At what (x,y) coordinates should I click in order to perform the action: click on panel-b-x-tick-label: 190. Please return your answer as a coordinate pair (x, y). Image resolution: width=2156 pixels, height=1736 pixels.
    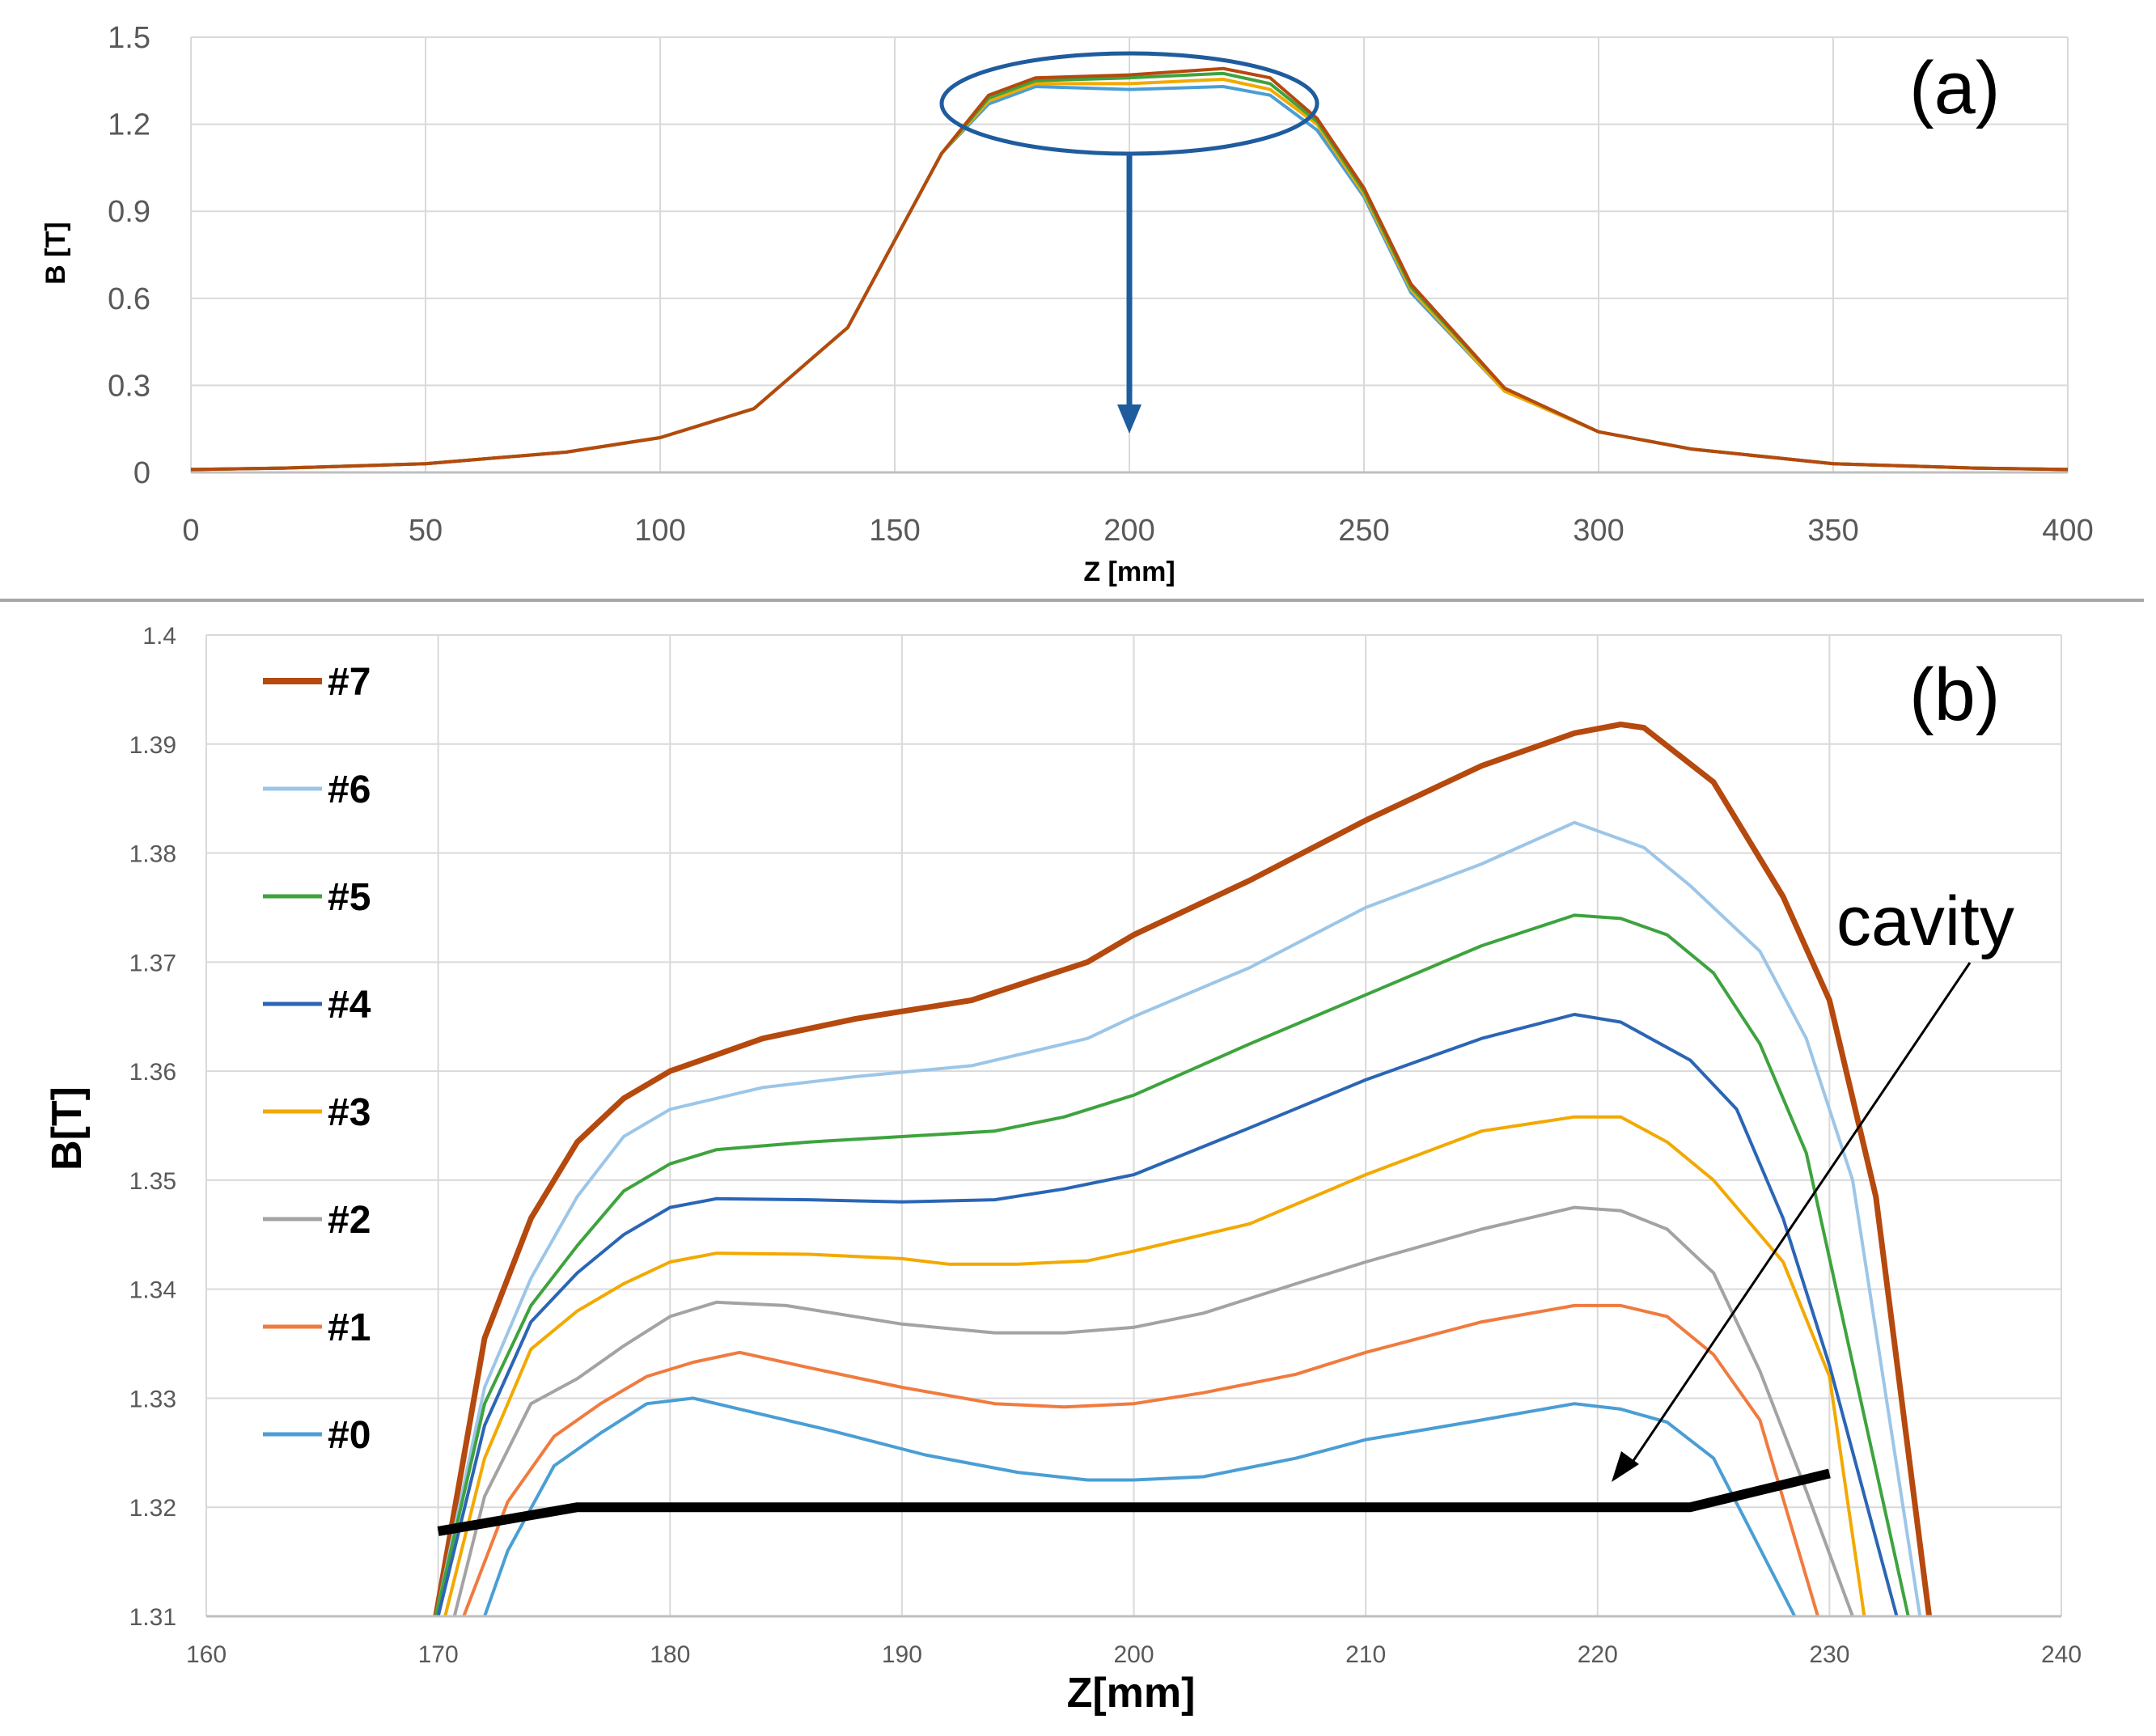
    Looking at the image, I should click on (902, 1654).